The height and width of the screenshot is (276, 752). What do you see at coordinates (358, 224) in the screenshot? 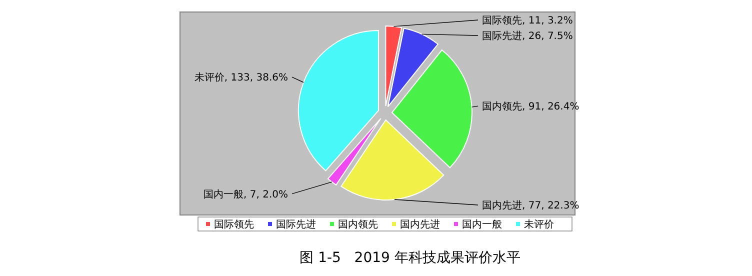
I see `legend-label: 国内领先` at bounding box center [358, 224].